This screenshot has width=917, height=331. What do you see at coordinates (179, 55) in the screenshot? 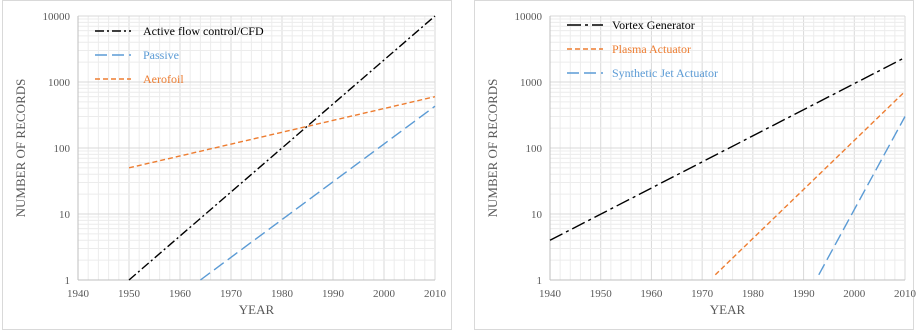
I see `legend: Active flow control/CFD Passive Aerofoil` at bounding box center [179, 55].